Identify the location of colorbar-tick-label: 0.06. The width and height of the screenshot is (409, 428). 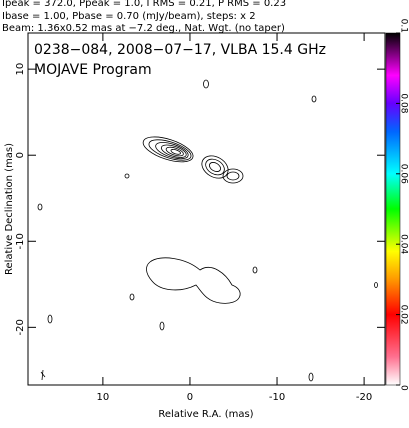
(404, 174).